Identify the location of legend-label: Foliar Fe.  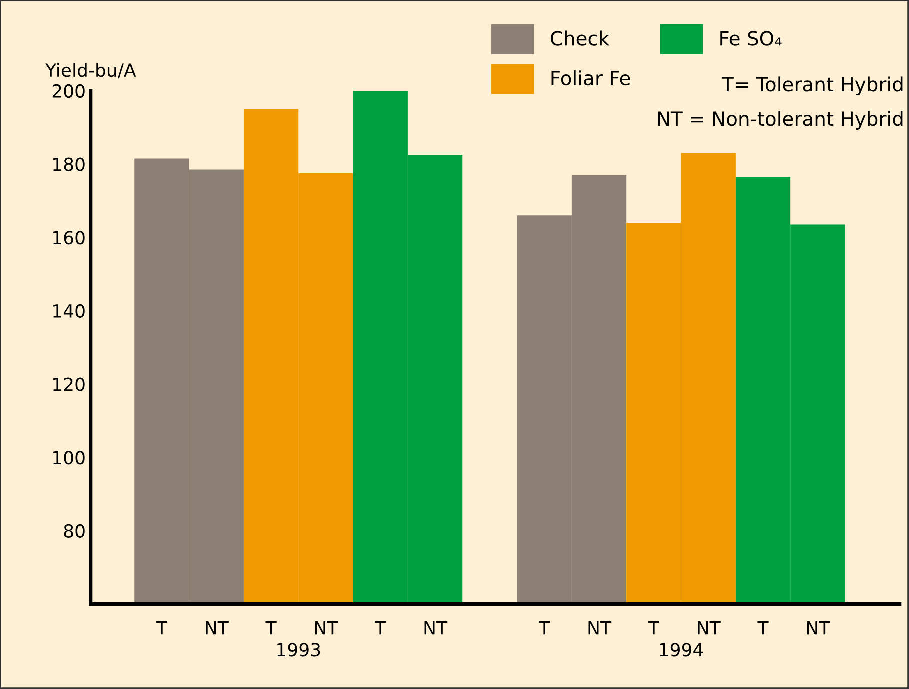
(591, 78).